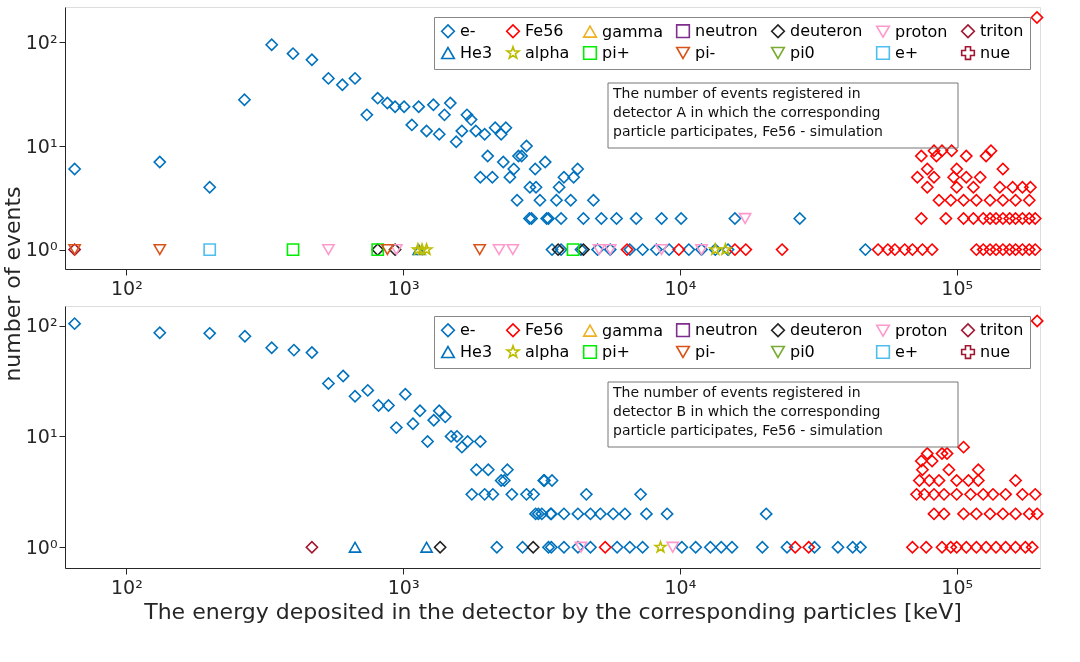 This screenshot has width=1080, height=662. What do you see at coordinates (12, 284) in the screenshot?
I see `y-axis-title: number of events` at bounding box center [12, 284].